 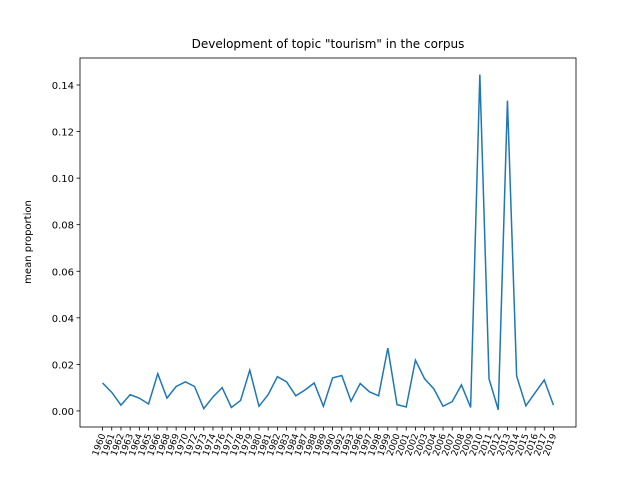 I want to click on y-axis-label: mean proportion, so click(x=28, y=242).